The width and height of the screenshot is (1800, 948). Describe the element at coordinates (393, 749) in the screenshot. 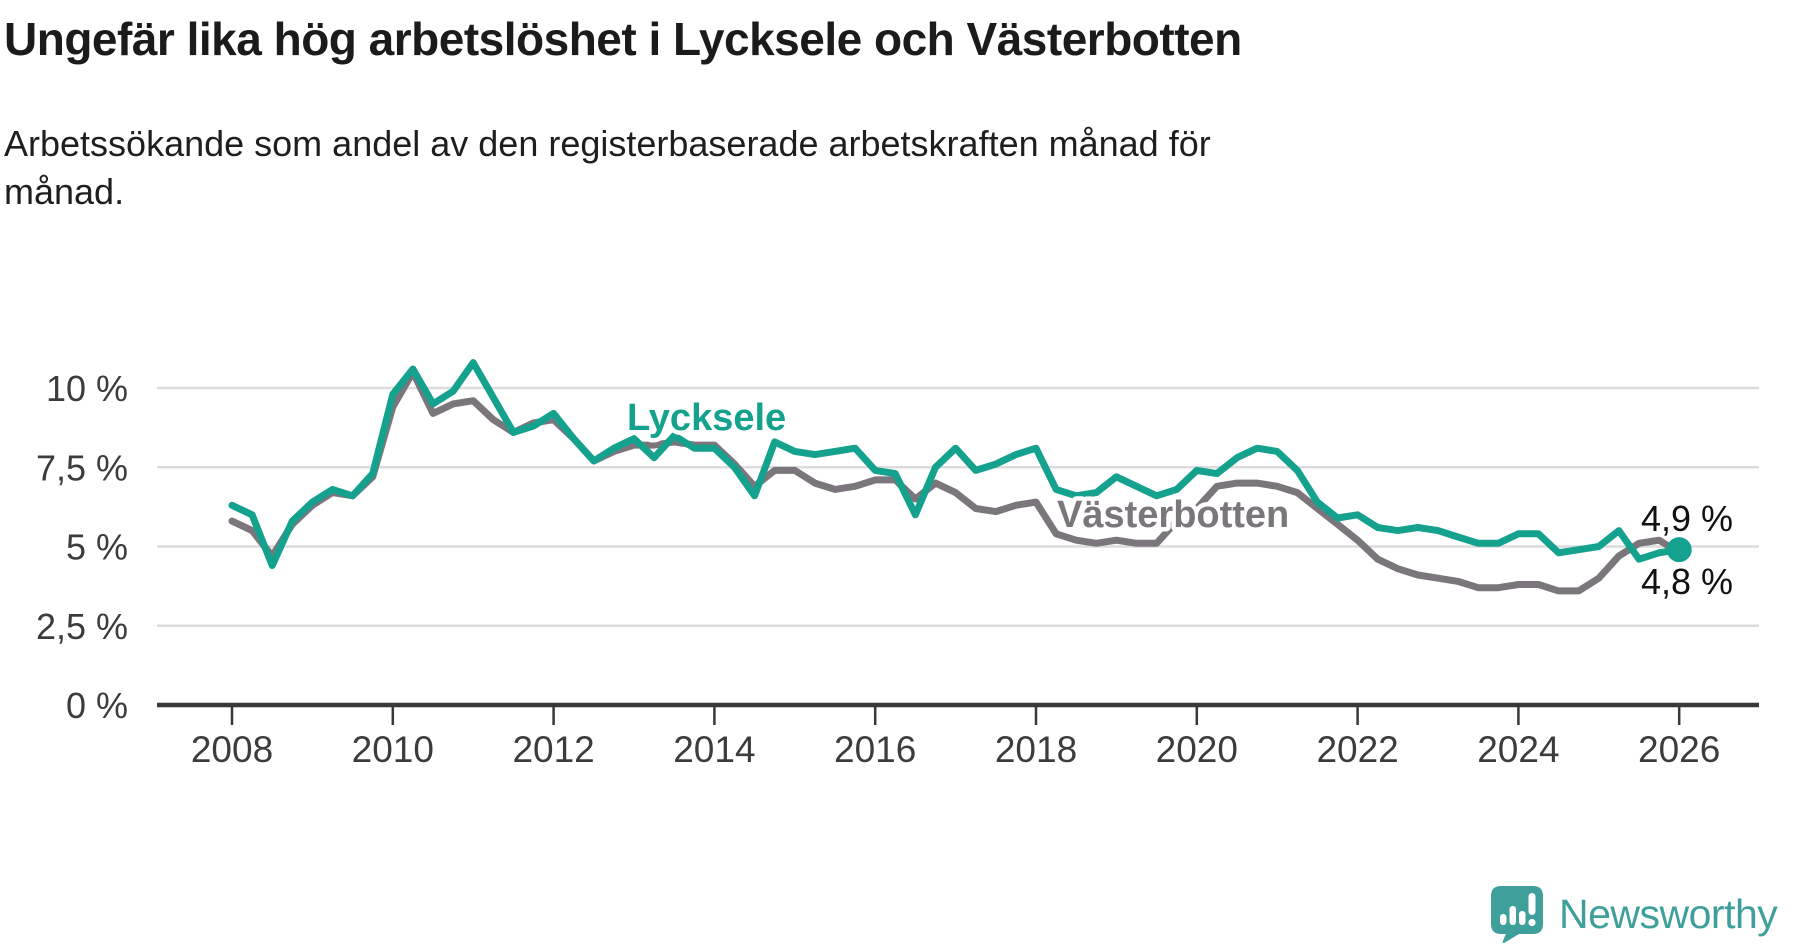

I see `x-tick-label: 2010` at that location.